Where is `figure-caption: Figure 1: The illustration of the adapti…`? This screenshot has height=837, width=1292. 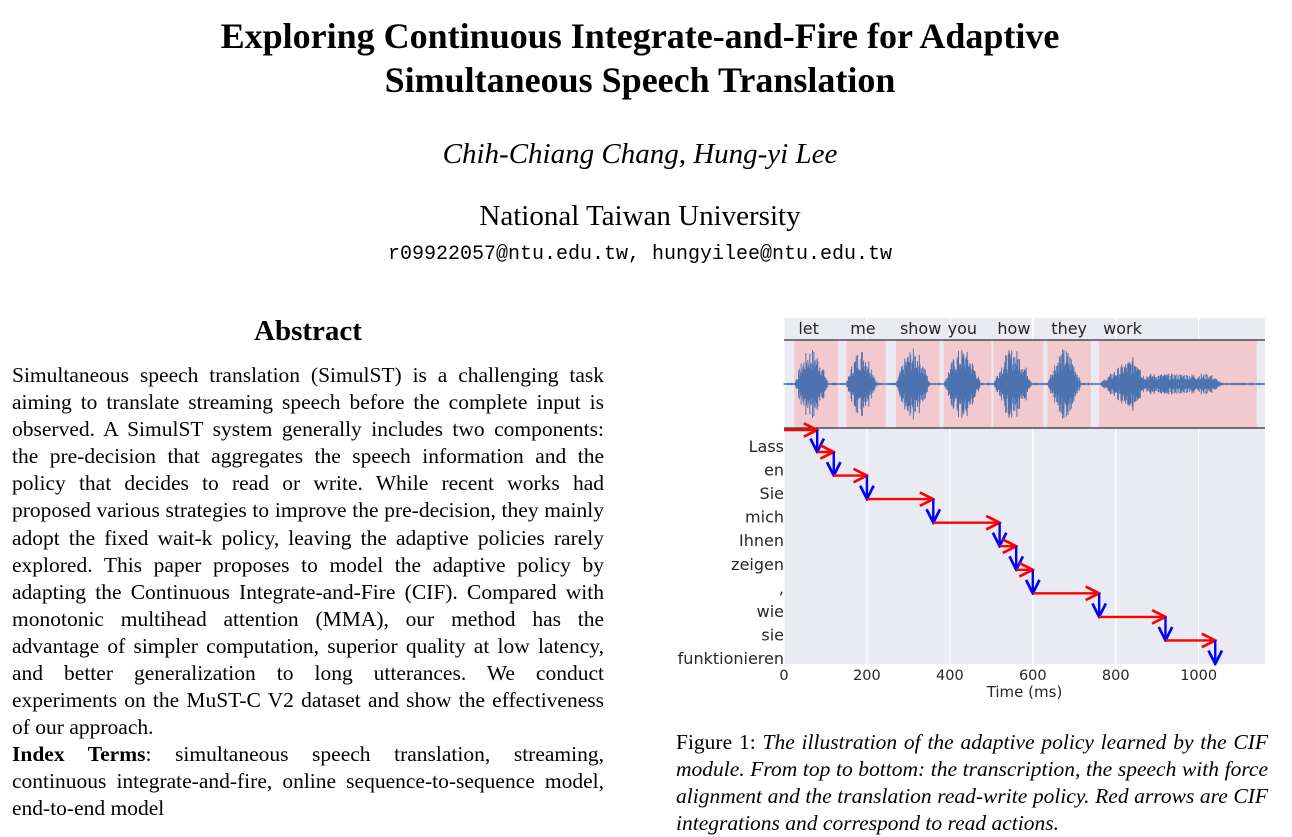
figure-caption: Figure 1: The illustration of the adapti… is located at coordinates (972, 783).